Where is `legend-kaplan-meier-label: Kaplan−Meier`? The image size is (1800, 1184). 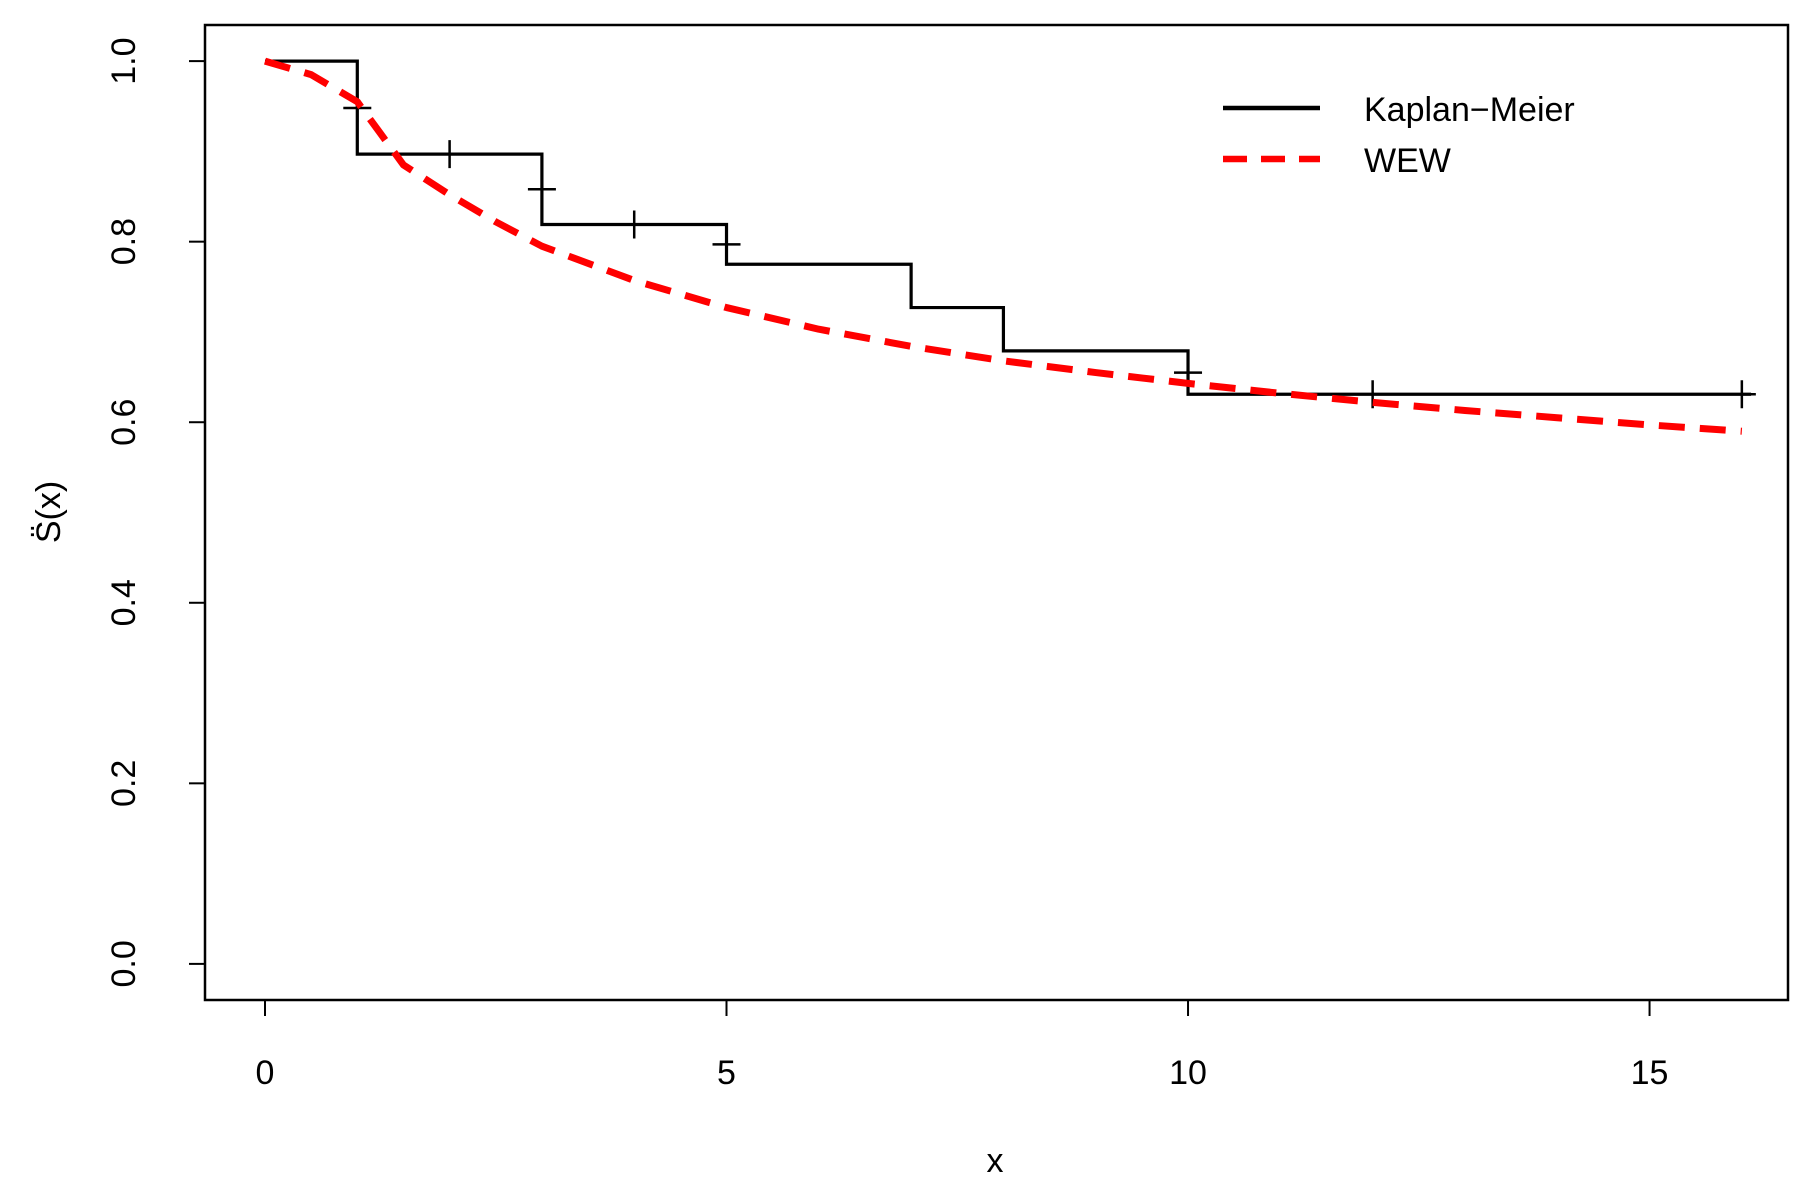 legend-kaplan-meier-label: Kaplan−Meier is located at coordinates (1469, 110).